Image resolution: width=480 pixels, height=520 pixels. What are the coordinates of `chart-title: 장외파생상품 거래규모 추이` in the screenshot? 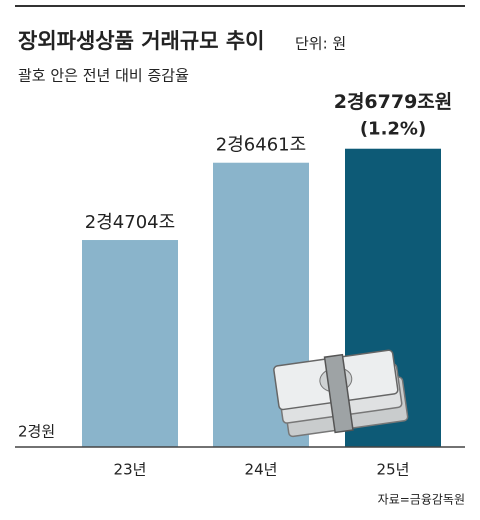 It's located at (141, 41).